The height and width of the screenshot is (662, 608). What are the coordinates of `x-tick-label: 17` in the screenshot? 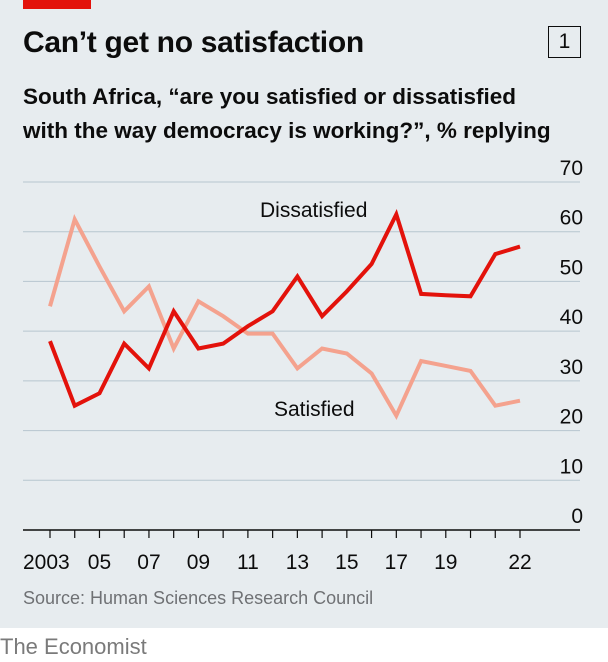 It's located at (396, 562).